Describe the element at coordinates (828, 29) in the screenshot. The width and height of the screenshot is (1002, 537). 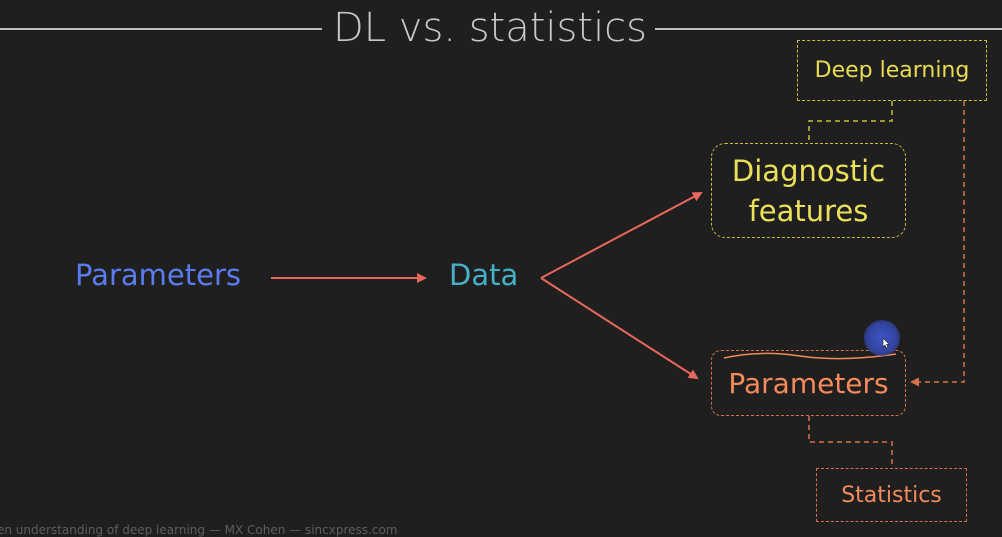
I see `title-rule-right` at that location.